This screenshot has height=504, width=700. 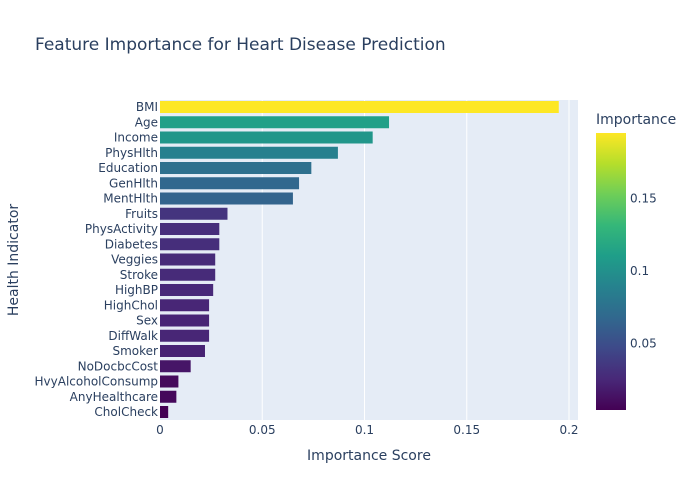 I want to click on y-tick-label: GenHlth, so click(x=133, y=183).